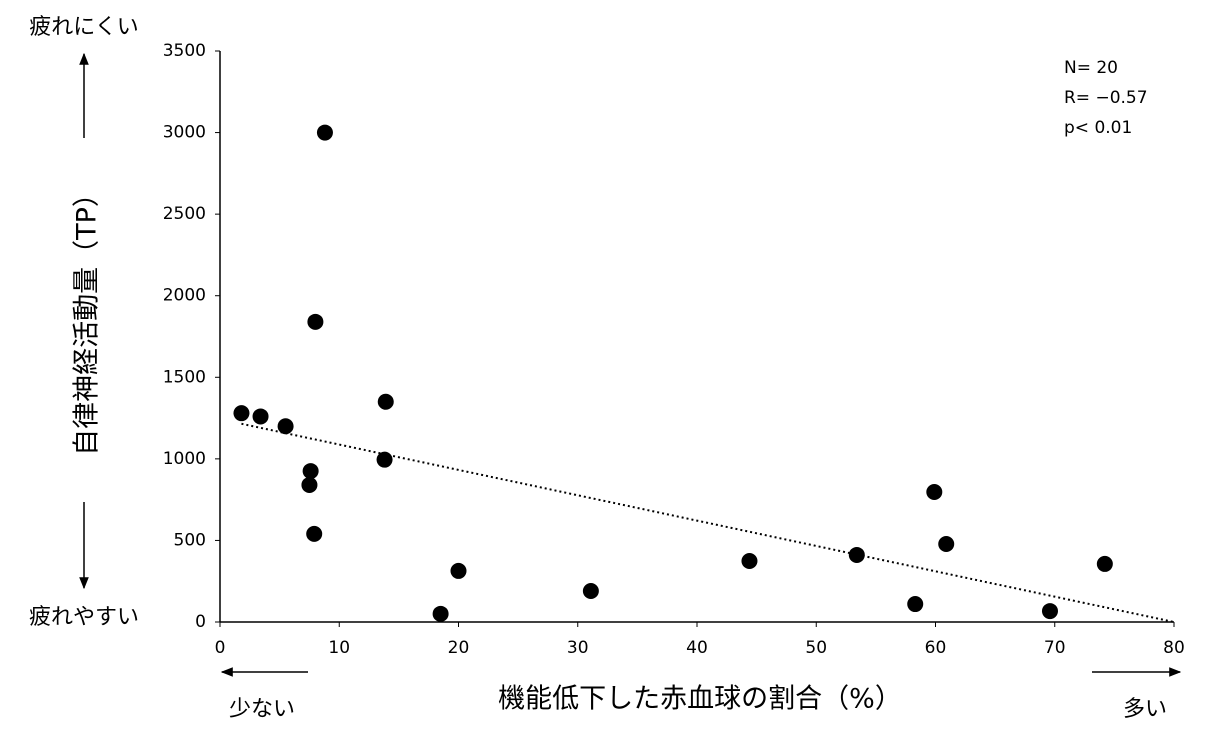 The width and height of the screenshot is (1214, 746). I want to click on x-tick-label: 40, so click(697, 648).